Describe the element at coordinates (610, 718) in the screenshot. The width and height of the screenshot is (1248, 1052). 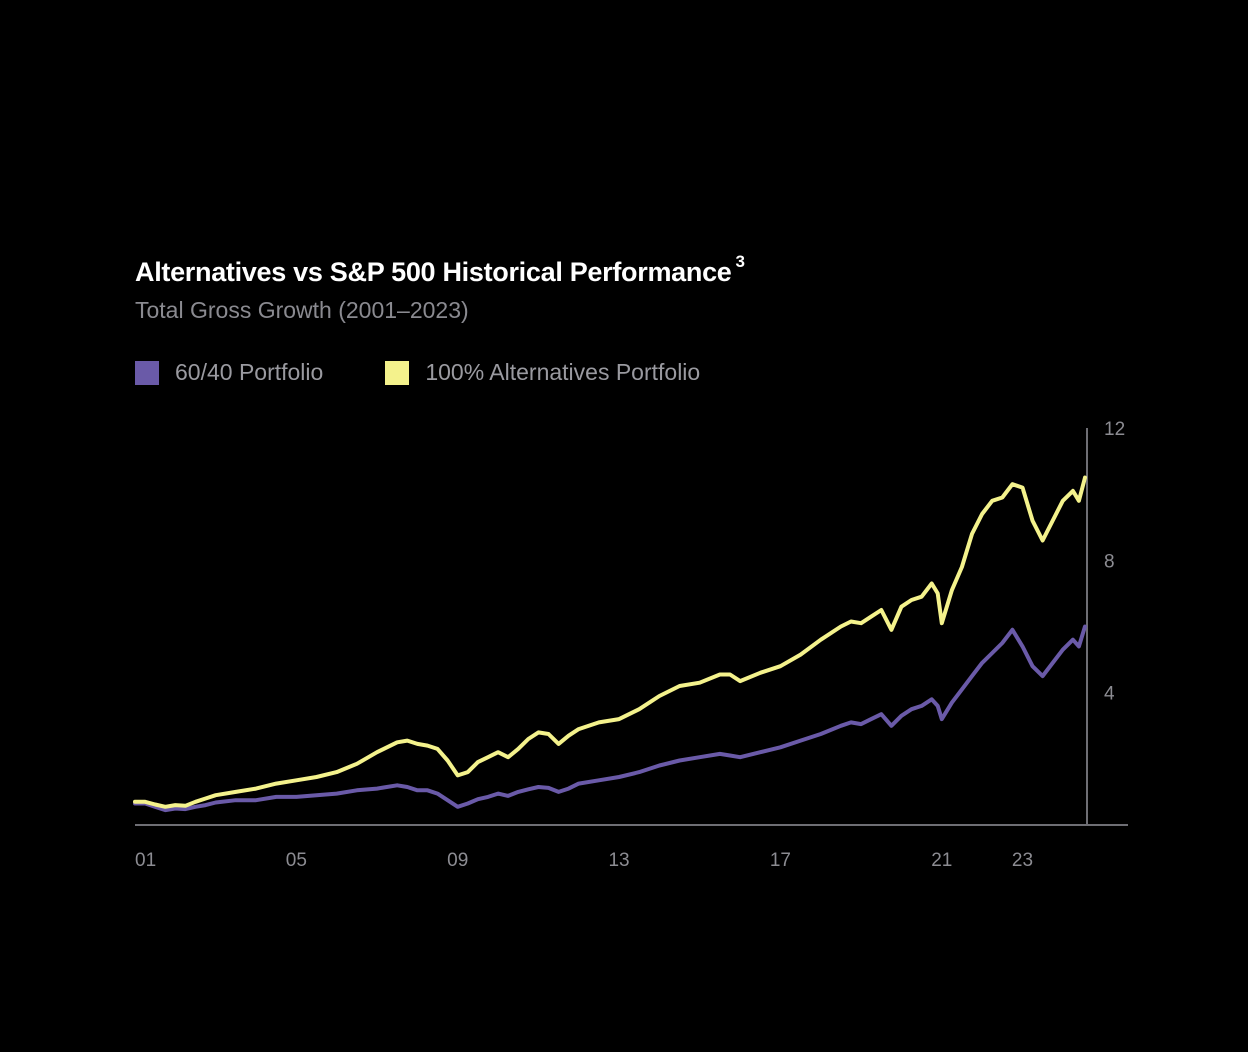
I see `series-line-6040-portfolio` at that location.